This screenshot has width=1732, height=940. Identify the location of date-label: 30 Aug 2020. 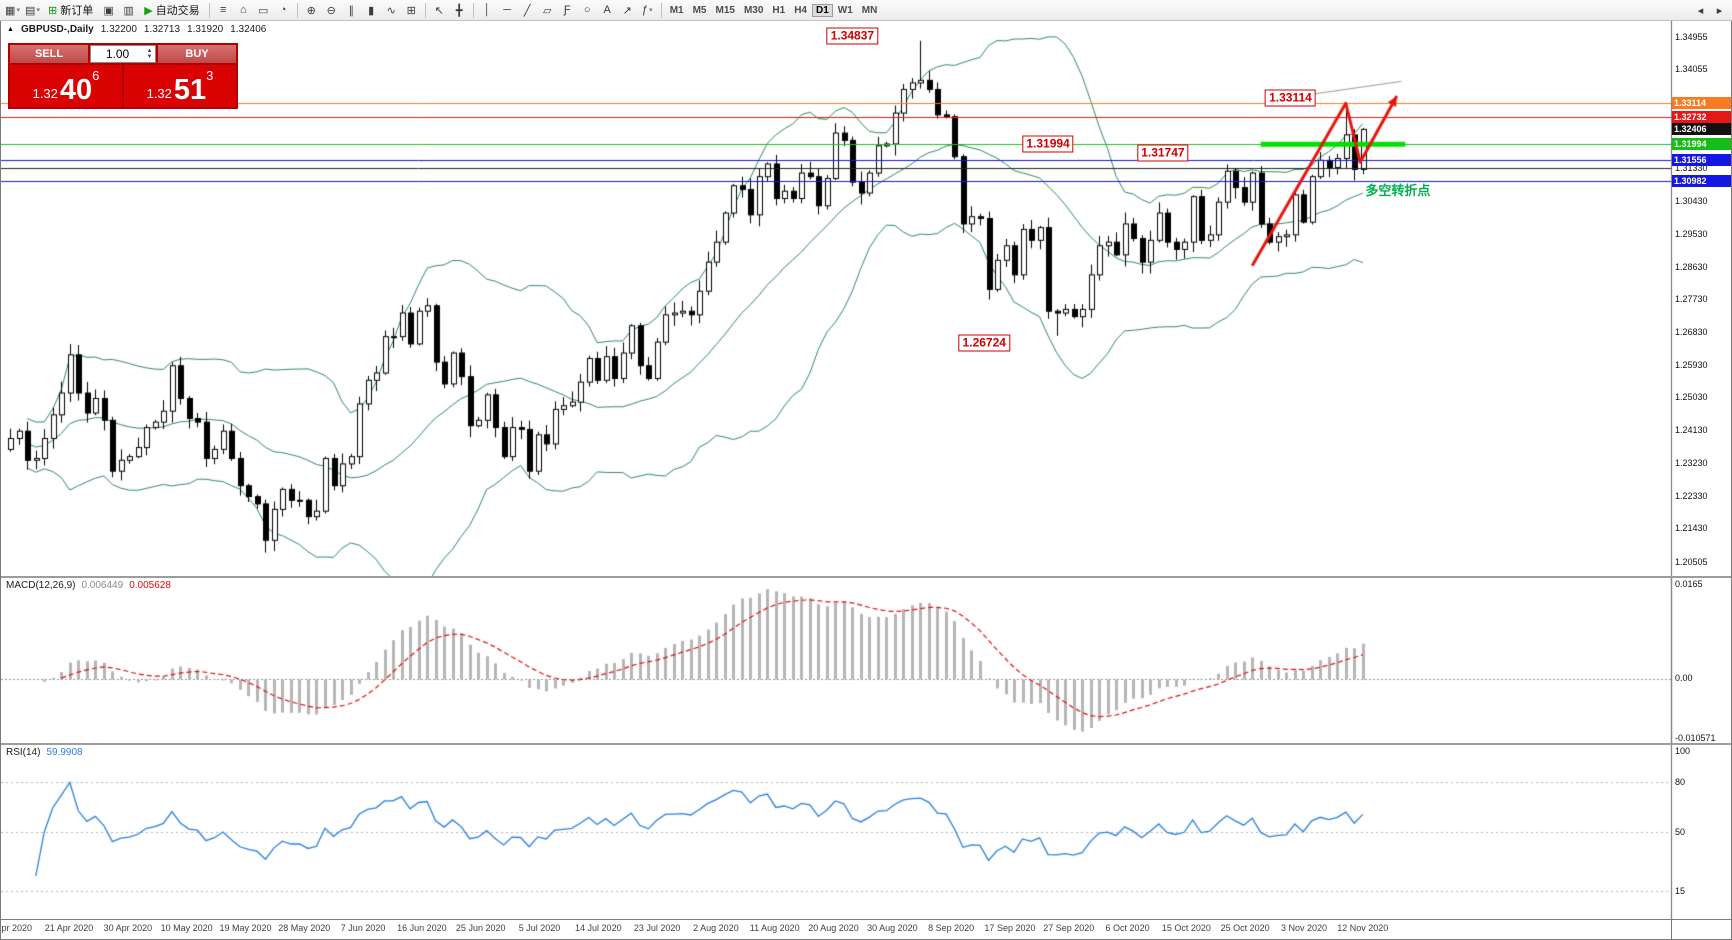
(892, 928).